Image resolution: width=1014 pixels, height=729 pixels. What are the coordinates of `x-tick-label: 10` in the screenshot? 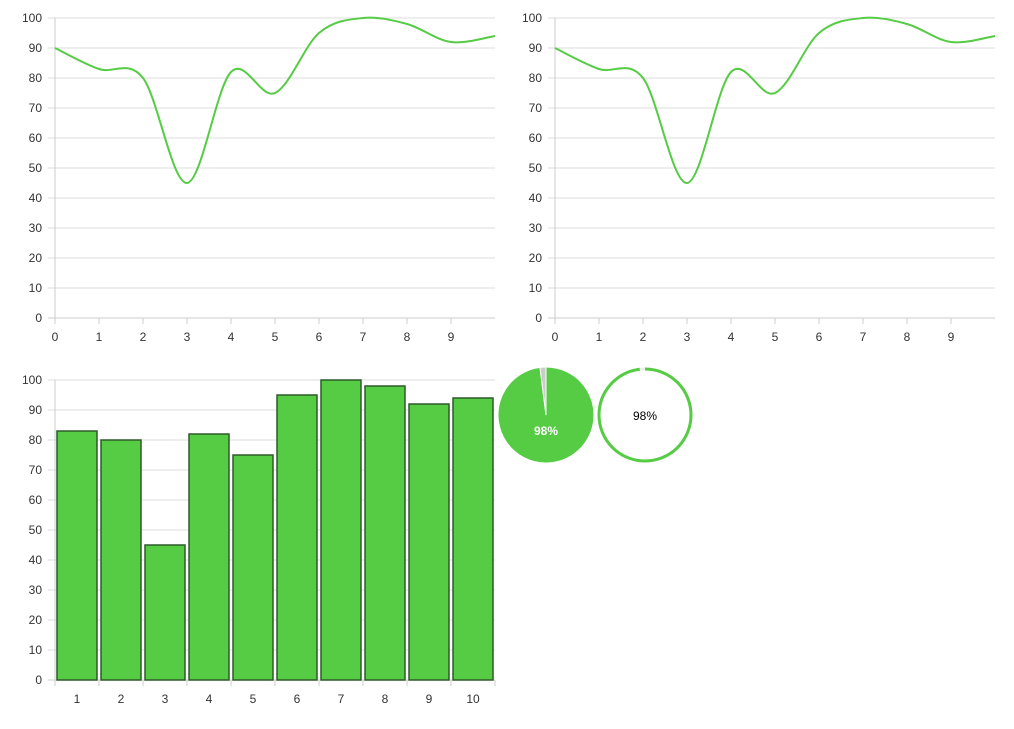 It's located at (473, 699).